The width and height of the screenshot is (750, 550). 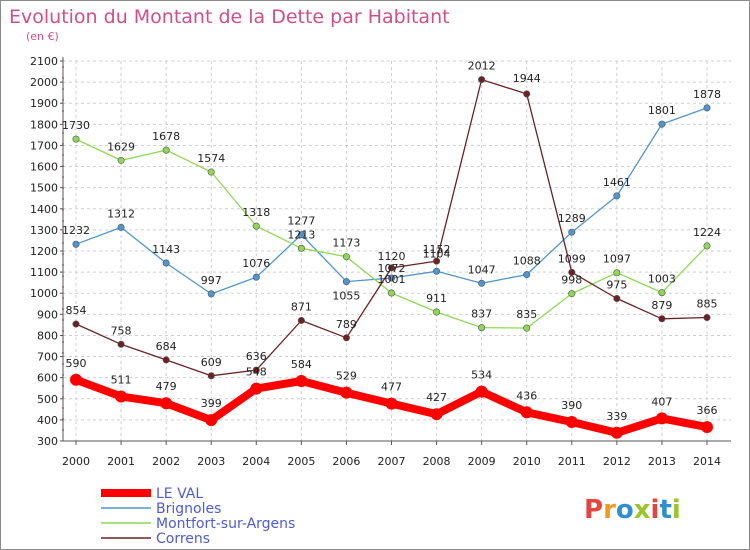 What do you see at coordinates (121, 379) in the screenshot?
I see `data-label: 511` at bounding box center [121, 379].